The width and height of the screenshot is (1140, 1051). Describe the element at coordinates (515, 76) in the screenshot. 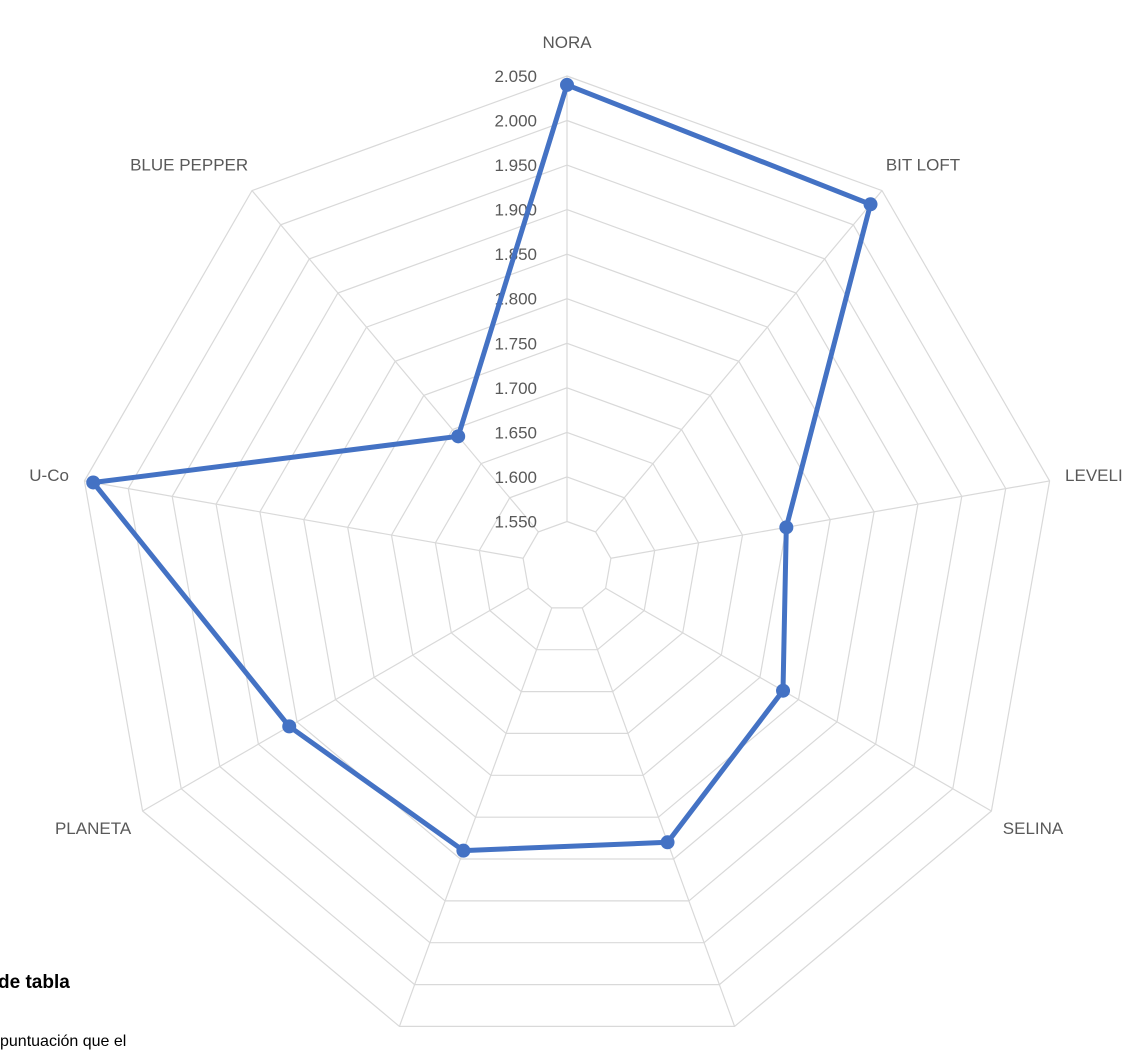

I see `tick-label: 2.050` at that location.